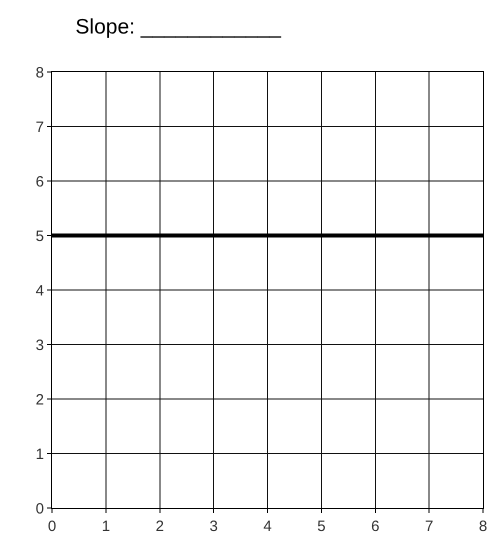  What do you see at coordinates (40, 236) in the screenshot?
I see `y-tick-label: 5` at bounding box center [40, 236].